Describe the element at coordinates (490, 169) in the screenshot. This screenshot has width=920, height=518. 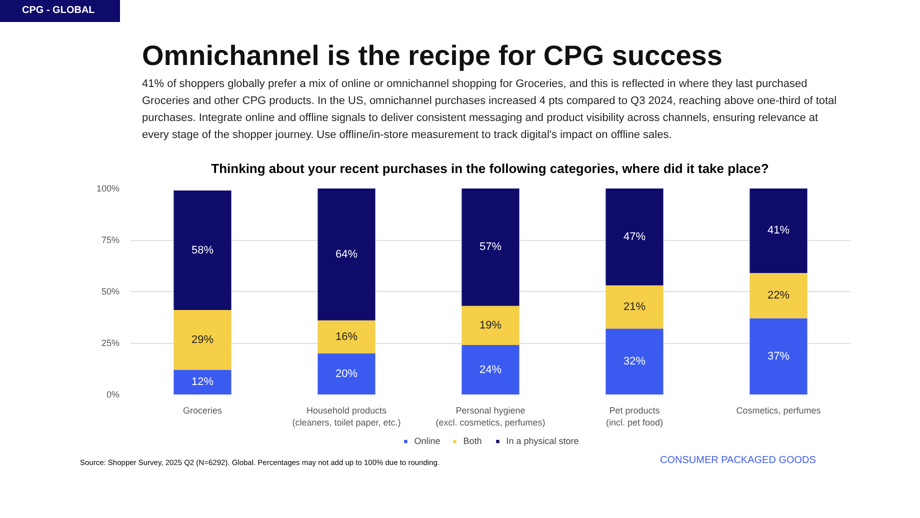
I see `text: Thinking about your recent purchases in the following categories, where did it take place?` at that location.